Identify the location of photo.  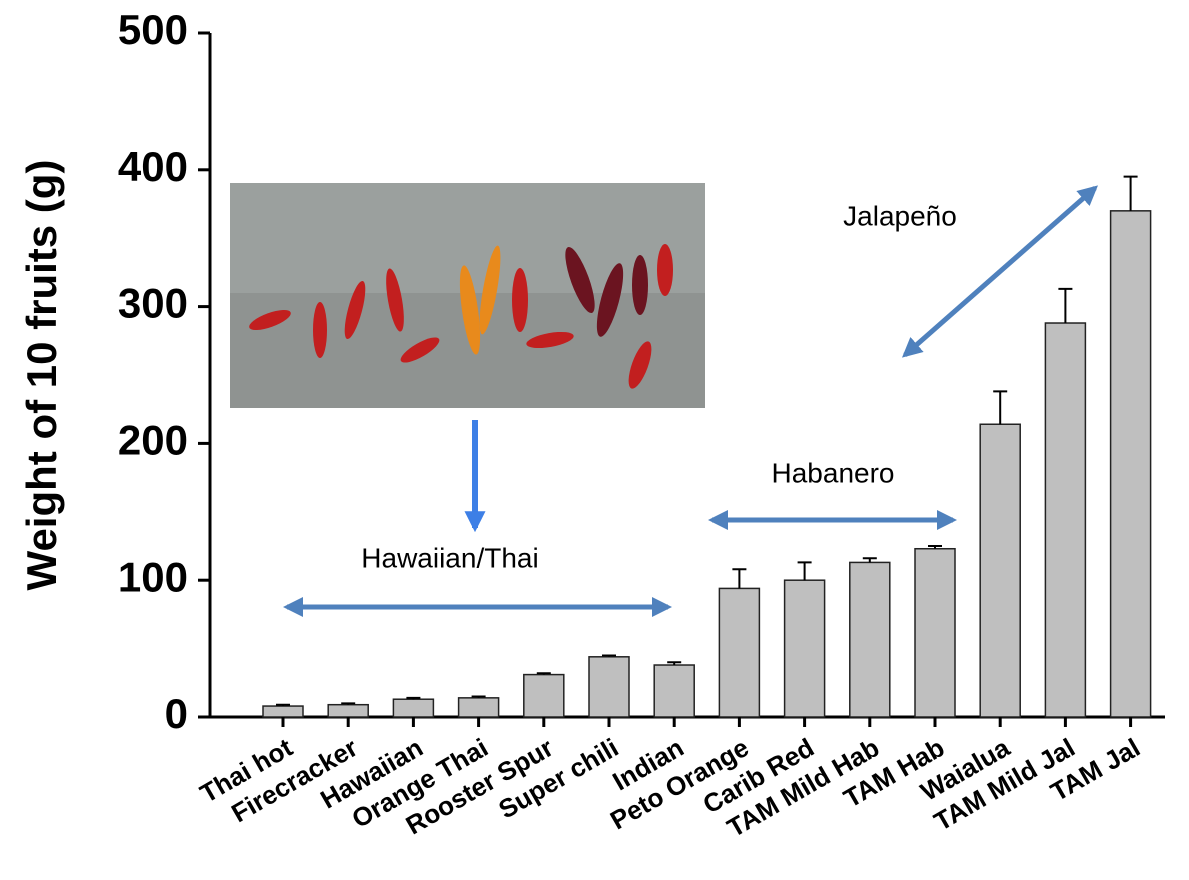
(467, 295).